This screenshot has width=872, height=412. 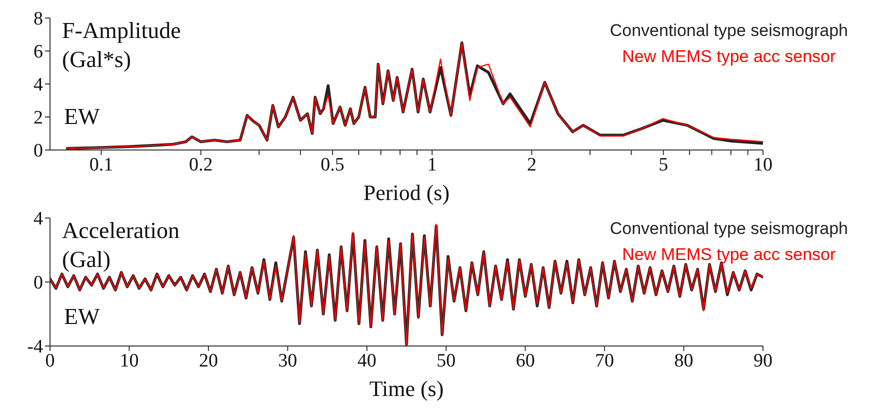 I want to click on x-tick-label: 70, so click(x=604, y=361).